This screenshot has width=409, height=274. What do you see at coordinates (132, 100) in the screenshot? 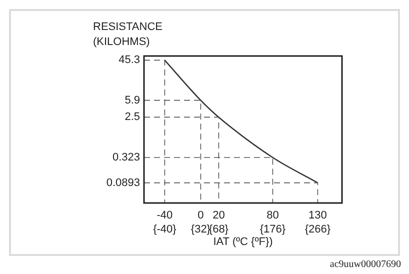
I see `y-tick-label: 5.9` at bounding box center [132, 100].